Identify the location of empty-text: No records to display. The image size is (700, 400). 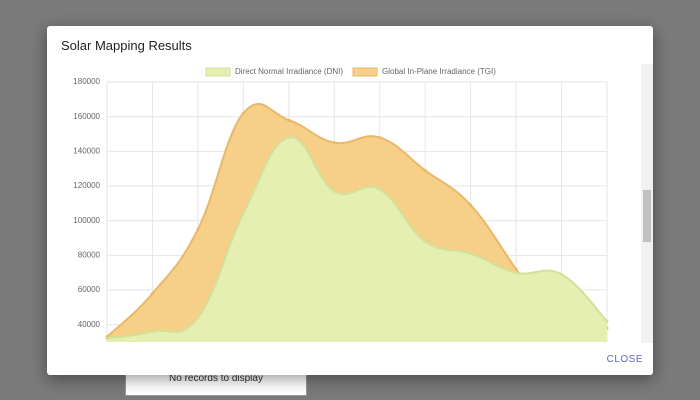
(216, 378).